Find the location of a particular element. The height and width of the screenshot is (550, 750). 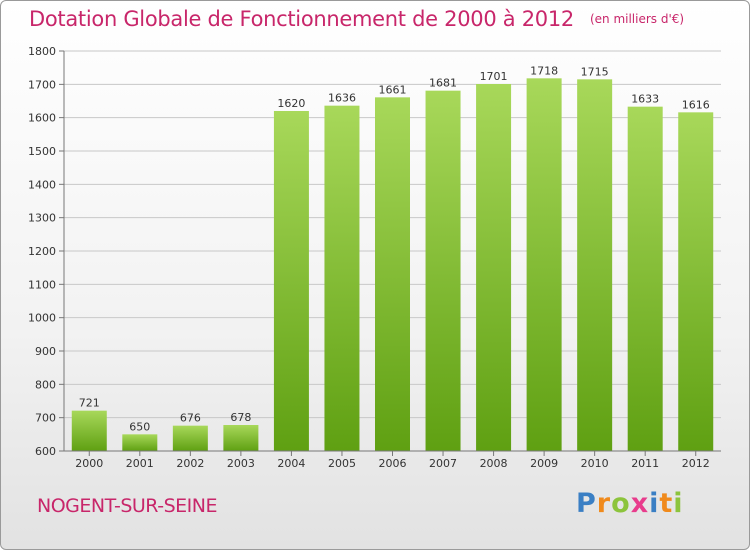

y-tick-label: 1400 is located at coordinates (42, 184).